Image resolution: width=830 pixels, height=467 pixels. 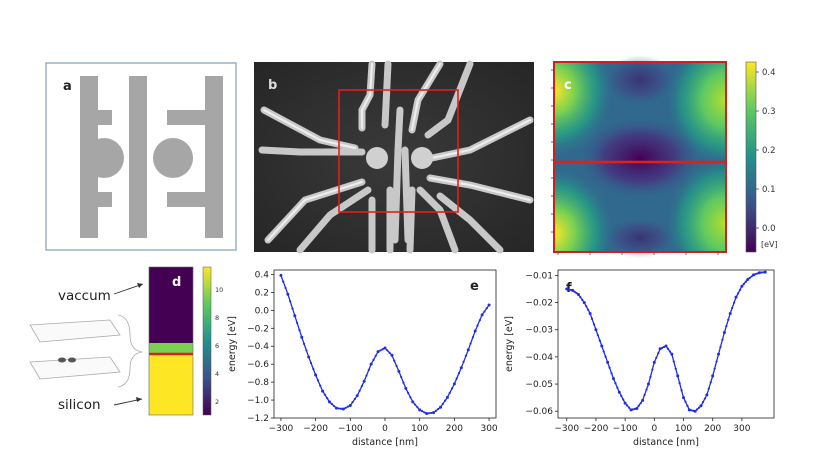 What do you see at coordinates (176, 282) in the screenshot?
I see `panel-d-label: d` at bounding box center [176, 282].